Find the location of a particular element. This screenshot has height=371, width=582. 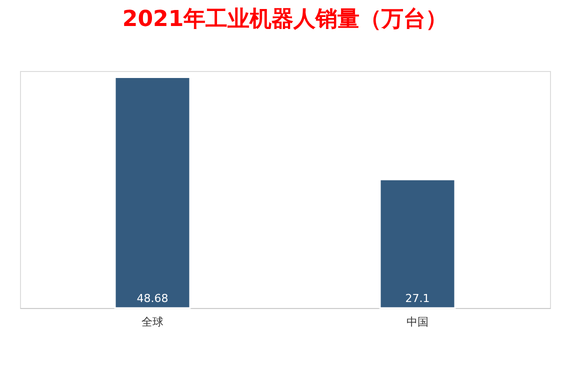

data-label: 48.68 is located at coordinates (152, 298).